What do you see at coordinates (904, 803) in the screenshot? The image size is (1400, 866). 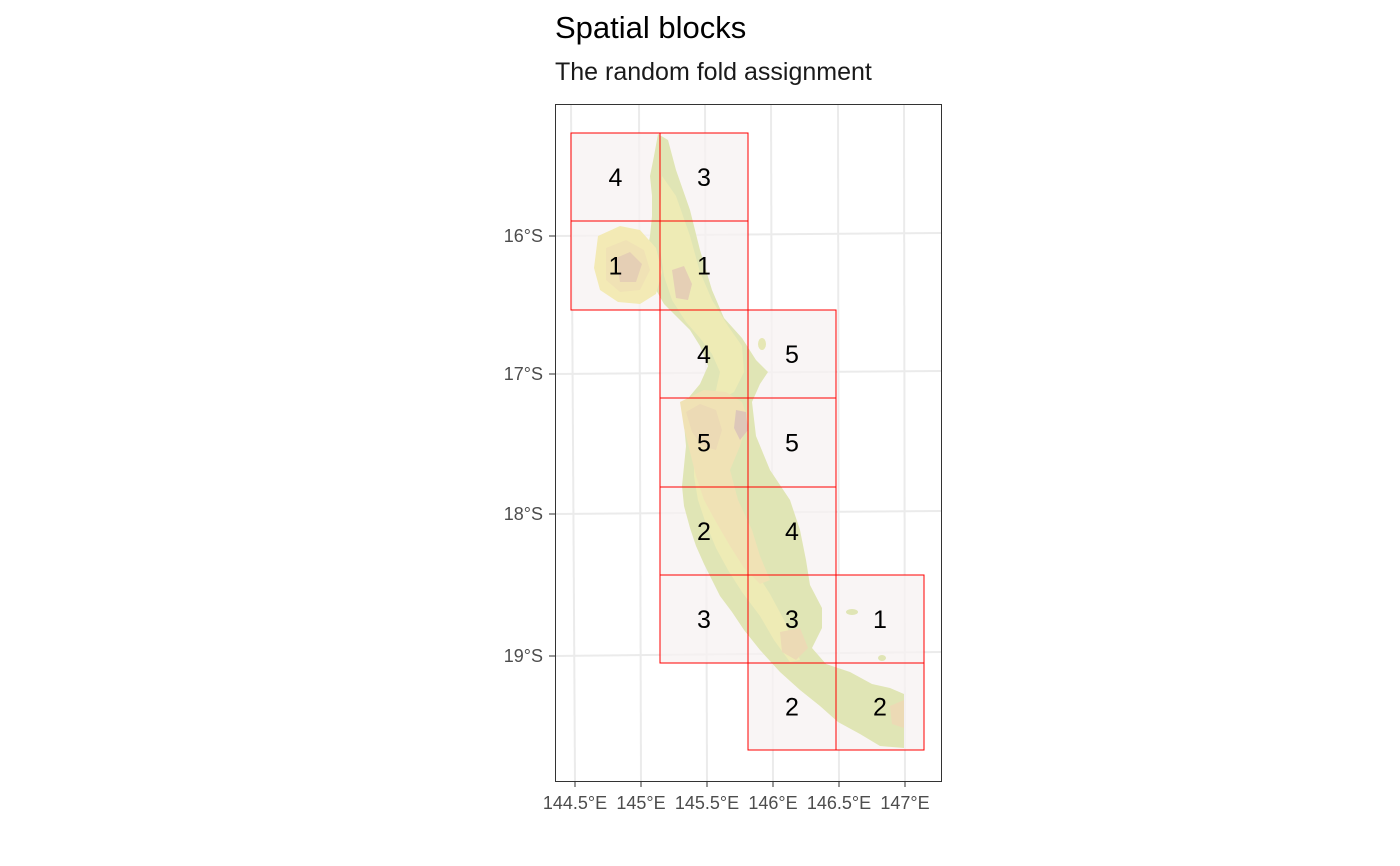 I see `x-tick-label: 147°E` at bounding box center [904, 803].